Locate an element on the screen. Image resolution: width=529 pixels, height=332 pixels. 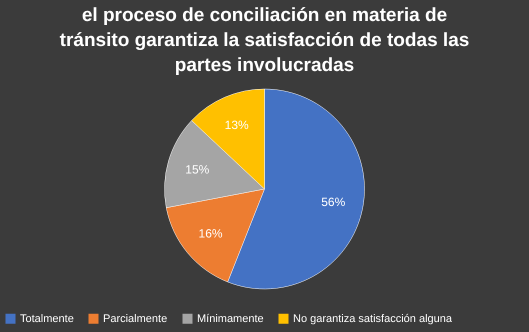
data-label: 16% is located at coordinates (210, 233).